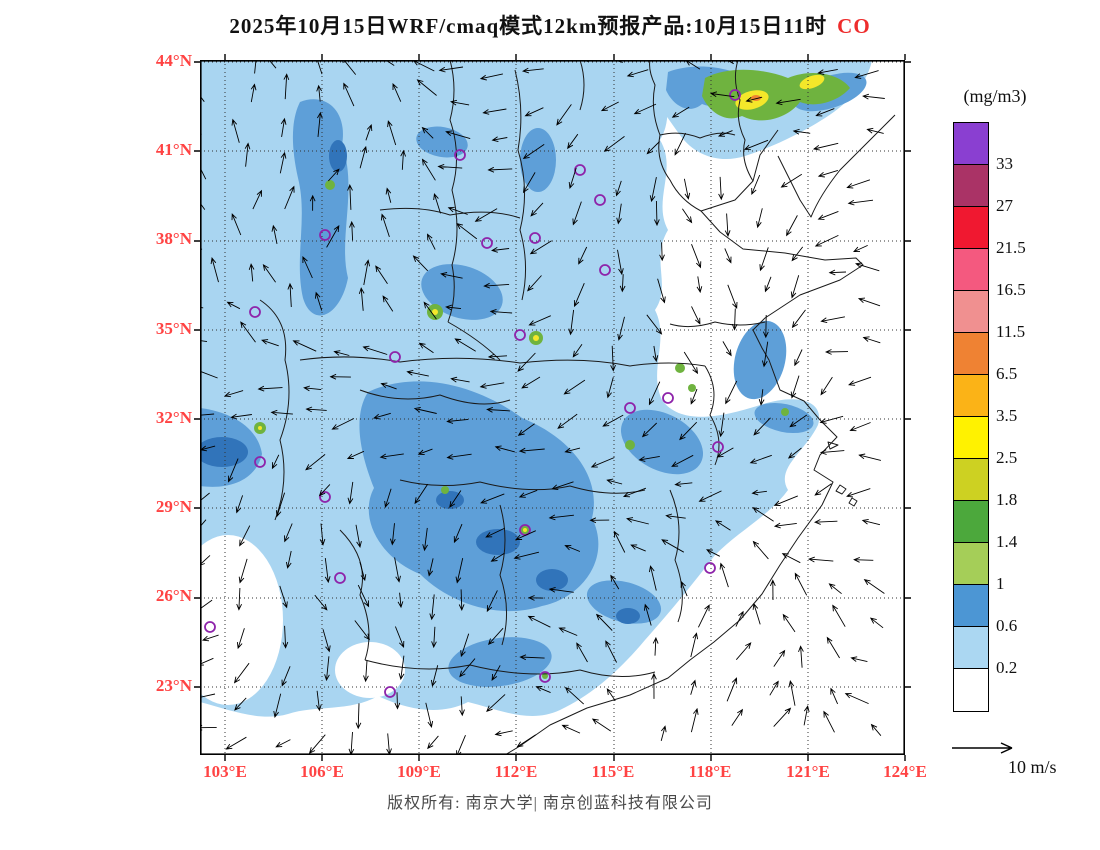 This screenshot has width=1100, height=850. I want to click on colorbar-tick: 33, so click(1004, 163).